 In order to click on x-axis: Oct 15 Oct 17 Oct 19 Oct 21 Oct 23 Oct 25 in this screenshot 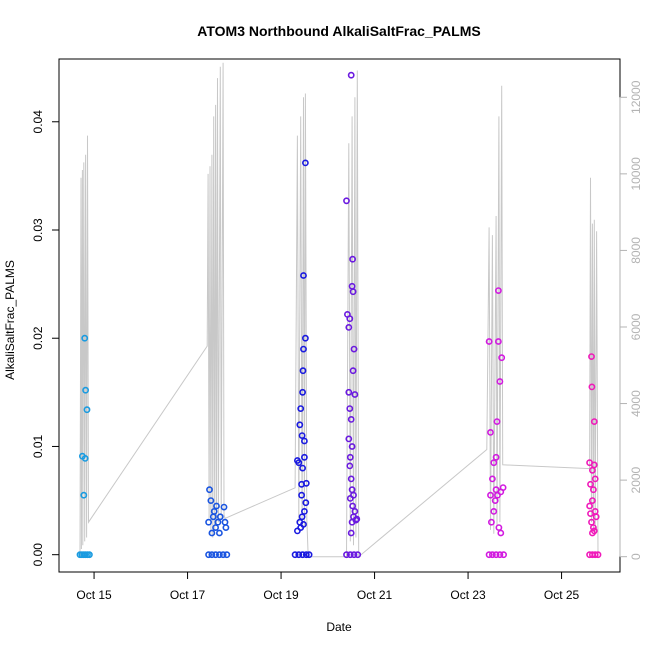, I will do `click(328, 586)`.